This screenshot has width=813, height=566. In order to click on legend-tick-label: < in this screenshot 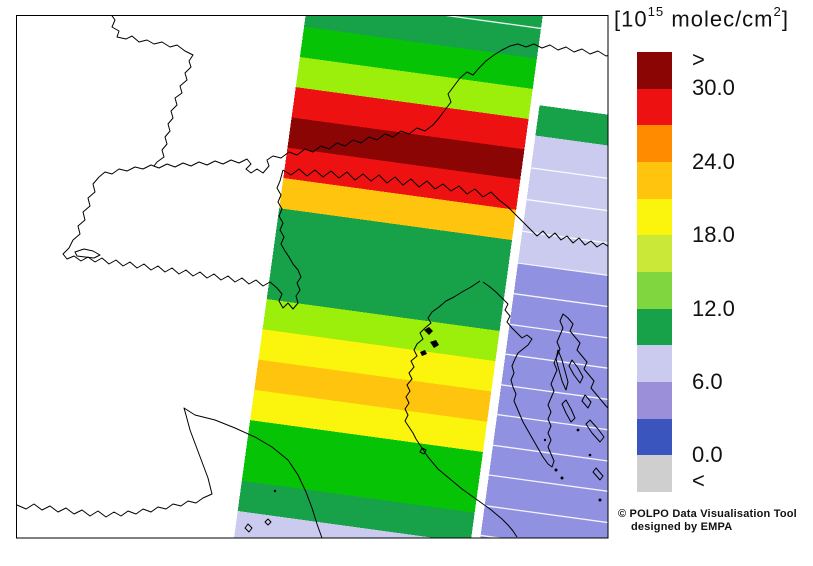, I will do `click(698, 480)`.